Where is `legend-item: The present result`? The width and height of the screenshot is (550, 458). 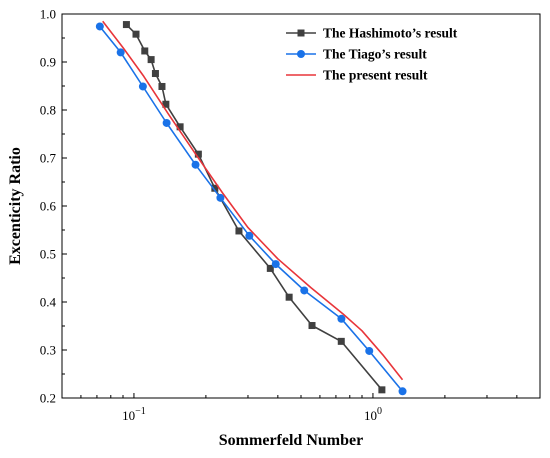 legend-item: The present result is located at coordinates (357, 75).